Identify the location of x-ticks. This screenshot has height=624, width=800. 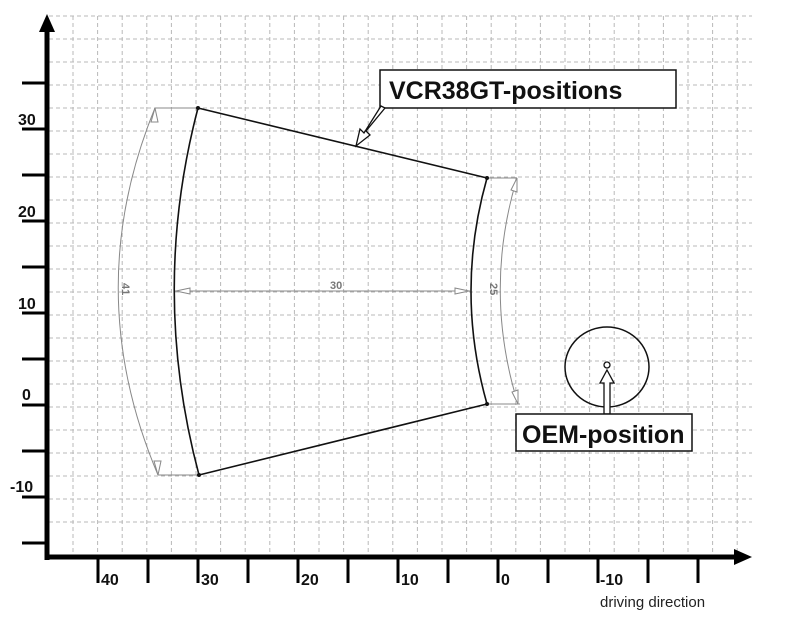
(398, 570).